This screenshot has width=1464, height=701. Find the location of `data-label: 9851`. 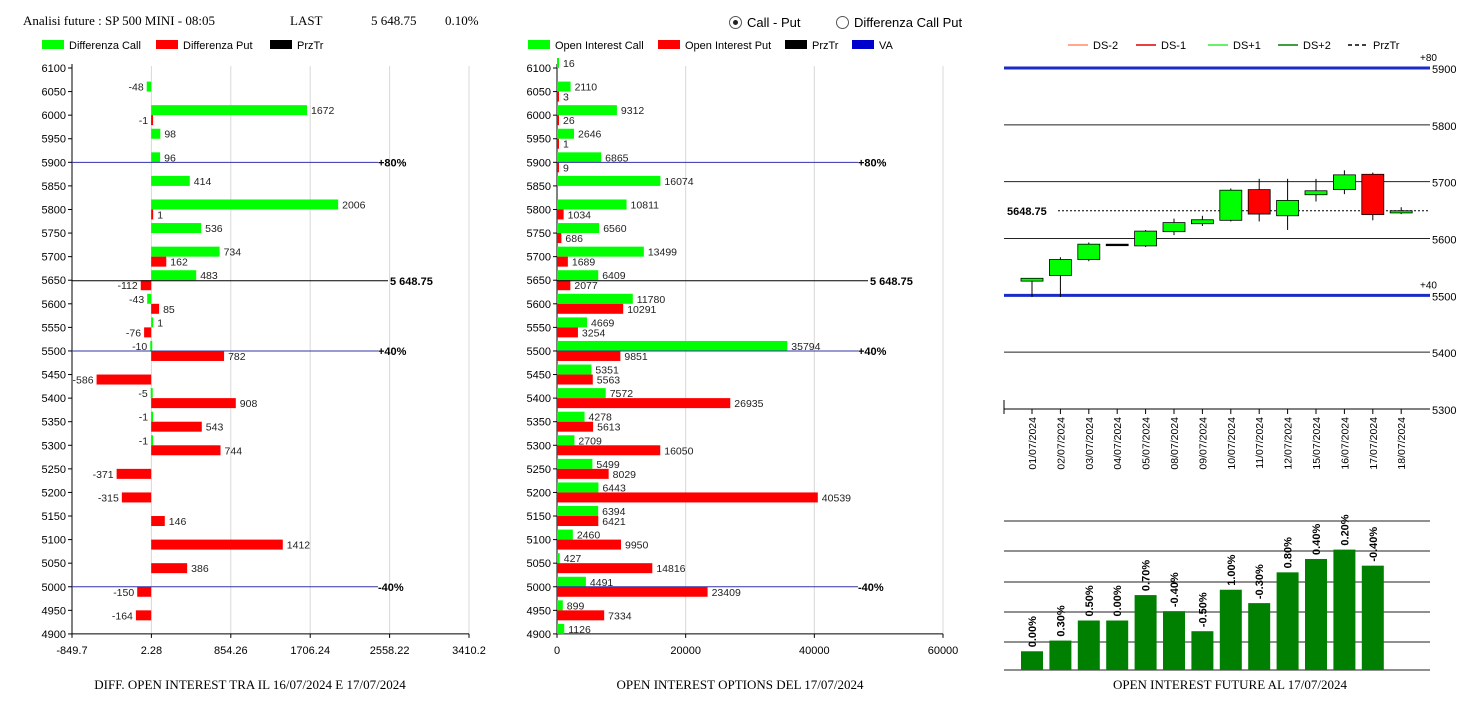

data-label: 9851 is located at coordinates (636, 357).